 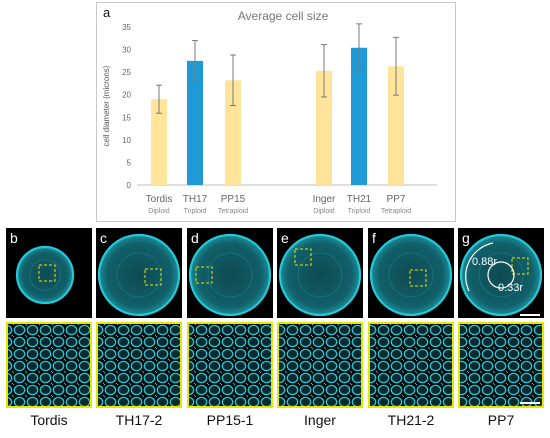 I want to click on inner-radius-circle, so click(x=501, y=275).